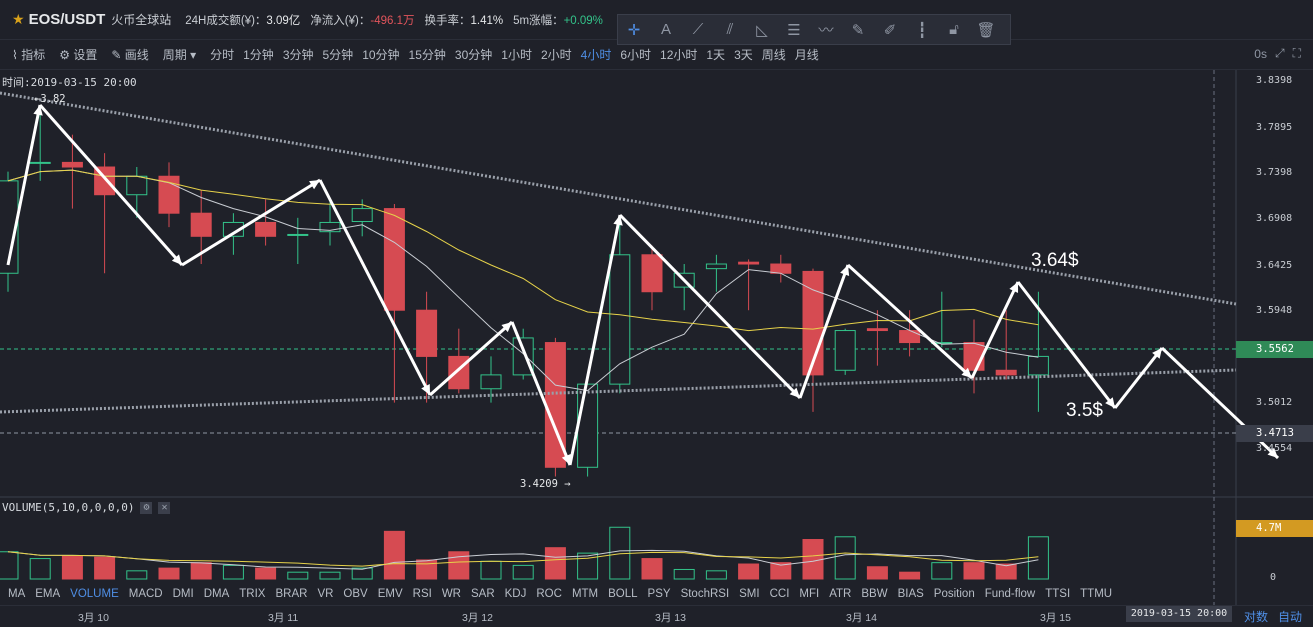 The height and width of the screenshot is (627, 1313). I want to click on period-tab: 3天, so click(743, 55).